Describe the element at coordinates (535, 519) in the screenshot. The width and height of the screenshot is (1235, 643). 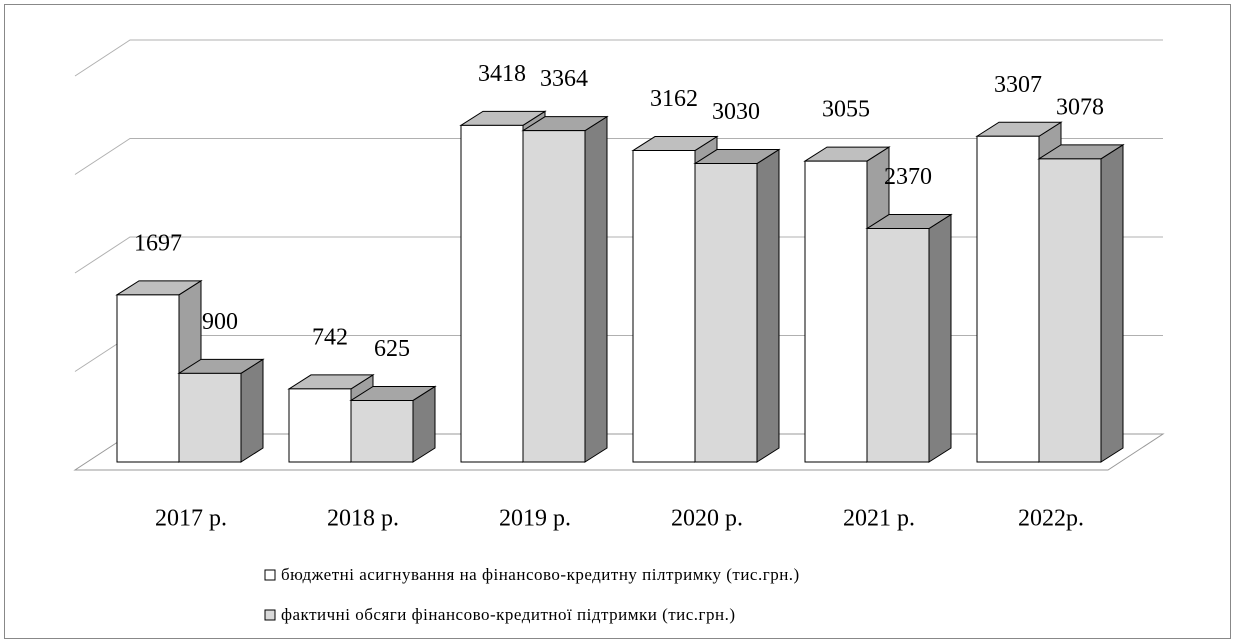
I see `x-tick-label: 2019 р.` at that location.